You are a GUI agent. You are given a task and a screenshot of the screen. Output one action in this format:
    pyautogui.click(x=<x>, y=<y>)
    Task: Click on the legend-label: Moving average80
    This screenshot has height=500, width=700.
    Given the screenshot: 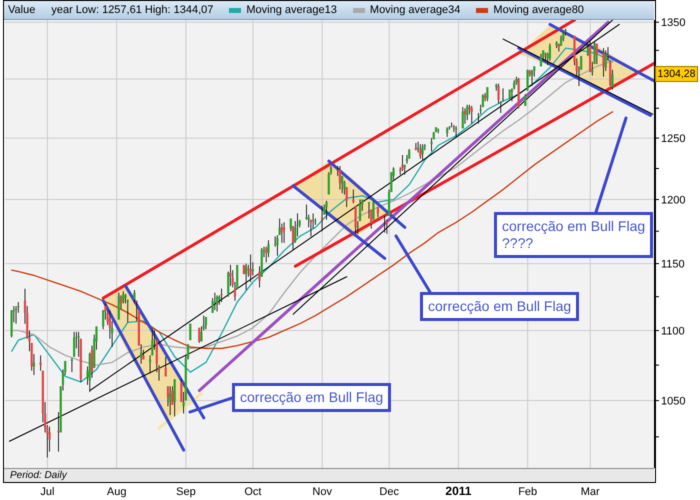 What is the action you would take?
    pyautogui.click(x=538, y=10)
    